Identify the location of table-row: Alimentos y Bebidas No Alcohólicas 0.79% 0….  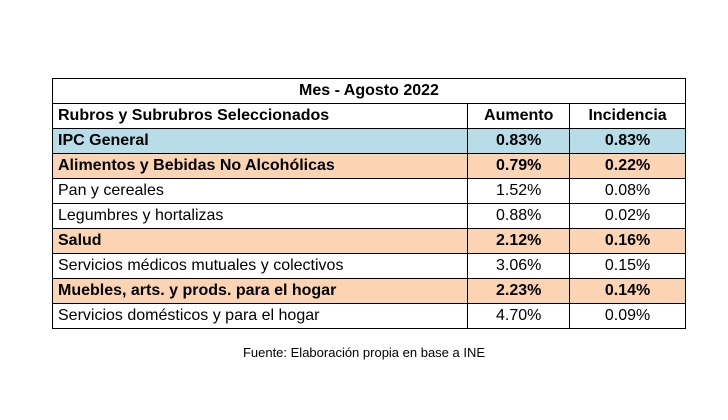
(368, 166).